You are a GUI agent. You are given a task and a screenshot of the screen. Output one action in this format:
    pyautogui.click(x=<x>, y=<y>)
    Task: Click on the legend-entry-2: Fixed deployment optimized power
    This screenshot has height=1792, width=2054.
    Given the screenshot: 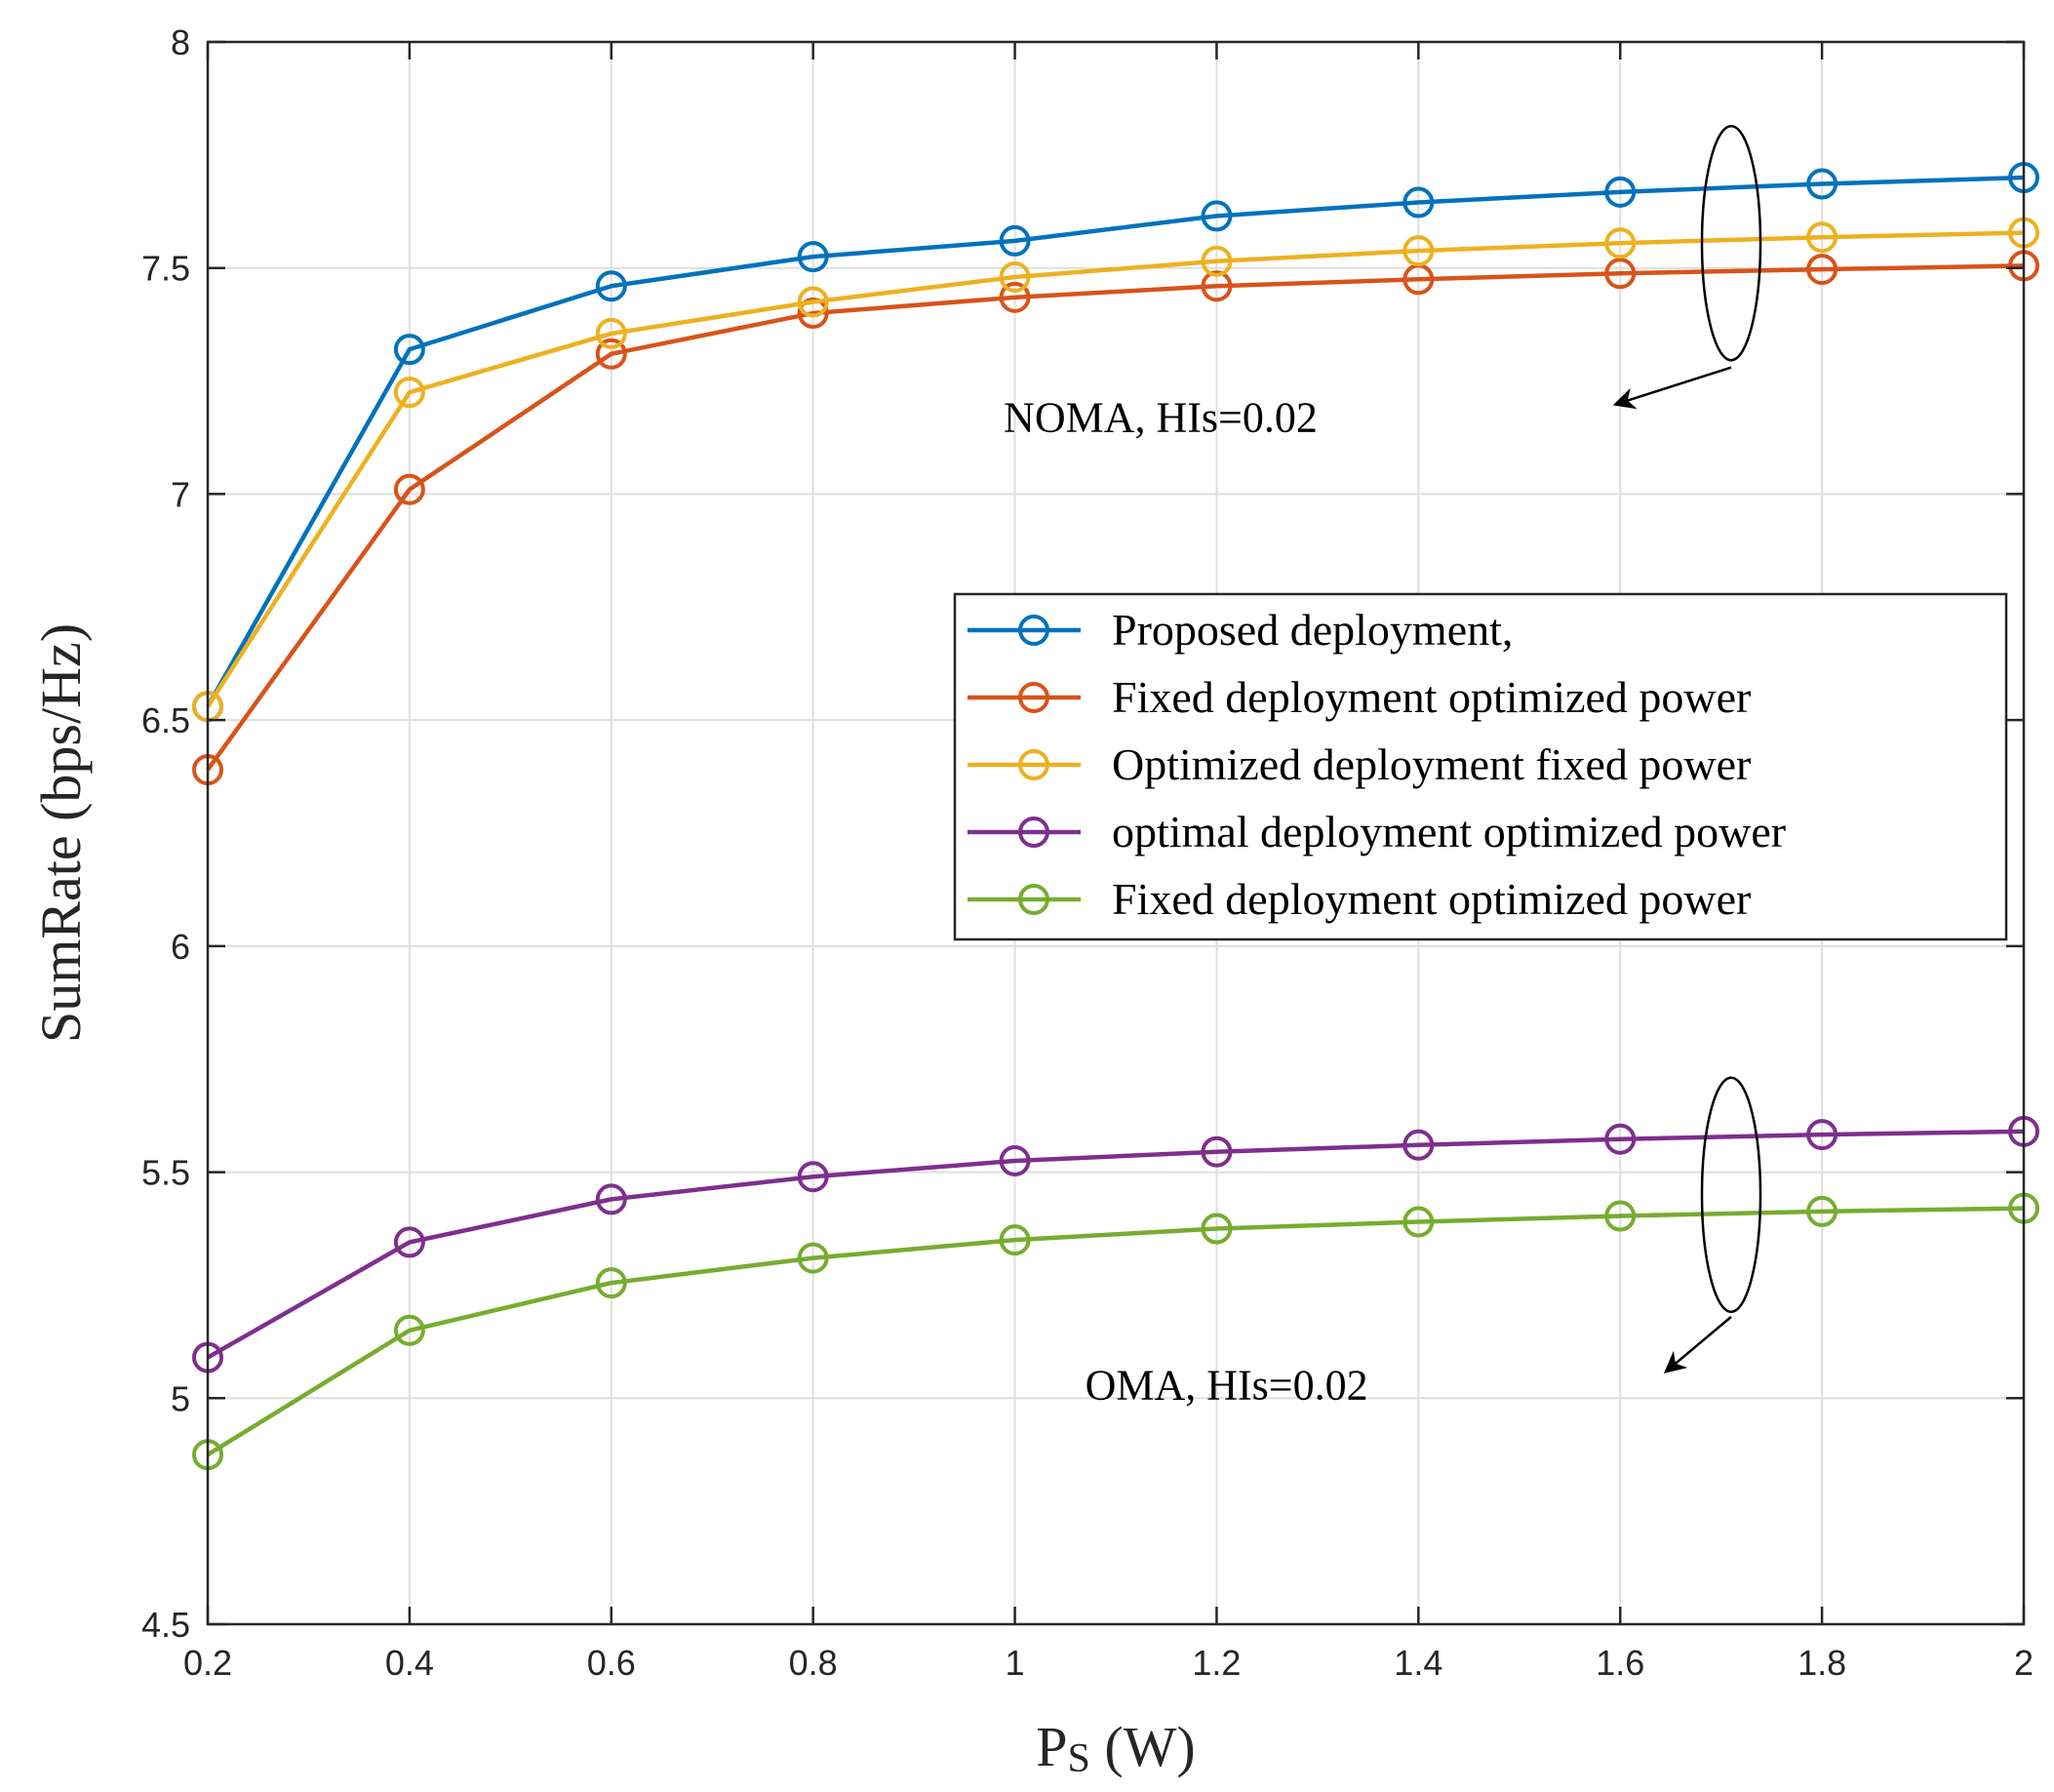 What is the action you would take?
    pyautogui.click(x=1359, y=697)
    